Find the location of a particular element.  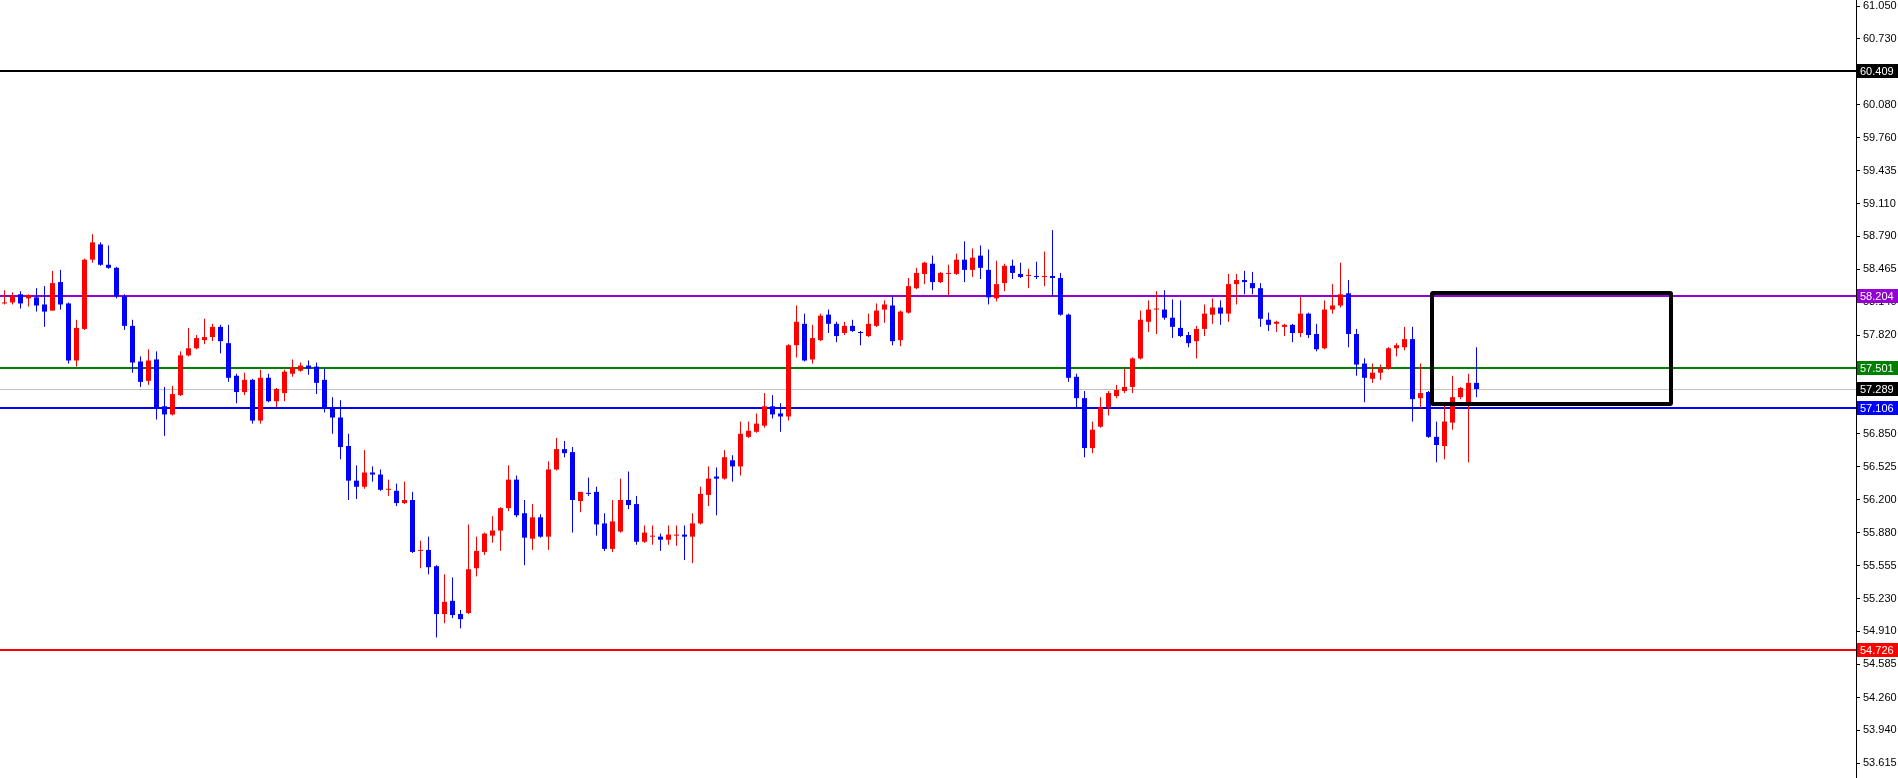

y-tick-label: 54.585 is located at coordinates (1880, 663).